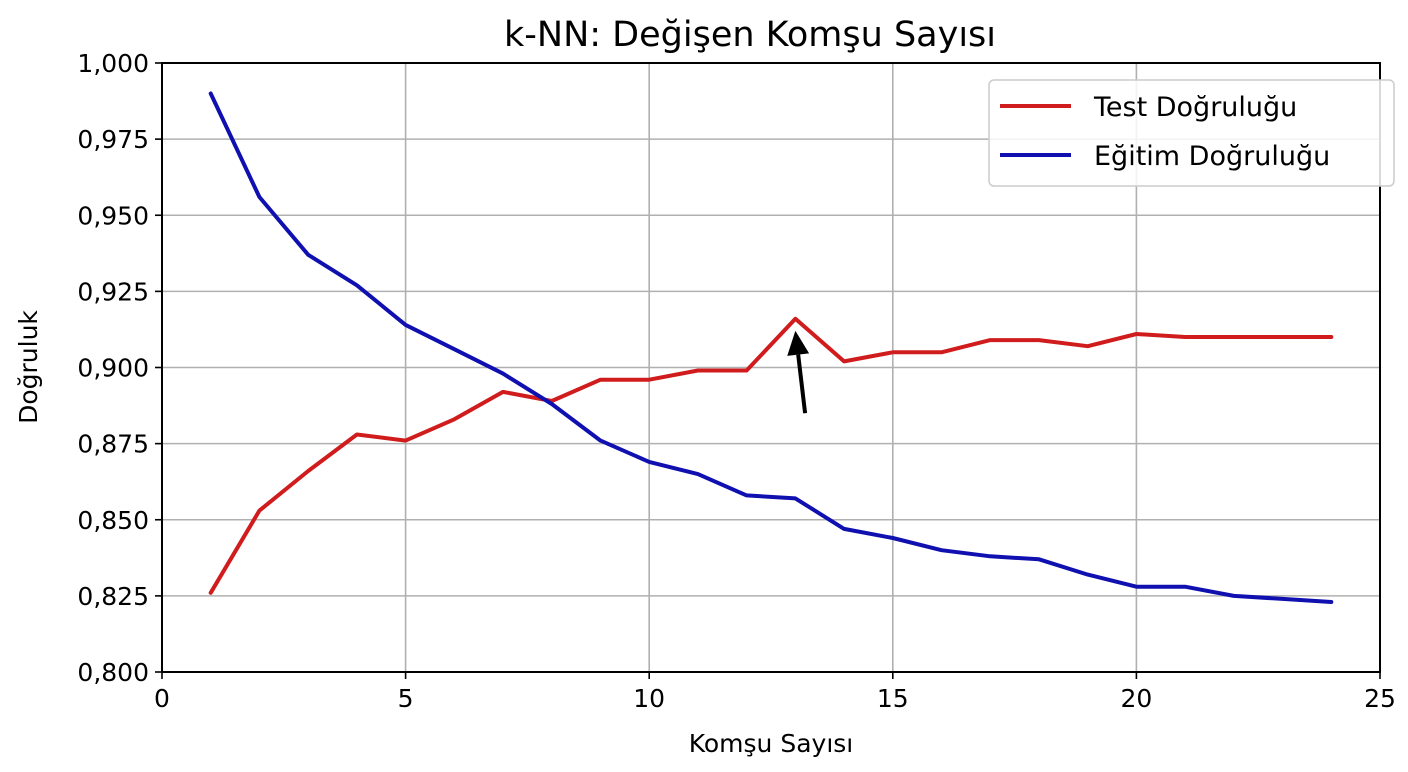 Image resolution: width=1408 pixels, height=772 pixels. Describe the element at coordinates (649, 698) in the screenshot. I see `x-tick-label: 10` at that location.